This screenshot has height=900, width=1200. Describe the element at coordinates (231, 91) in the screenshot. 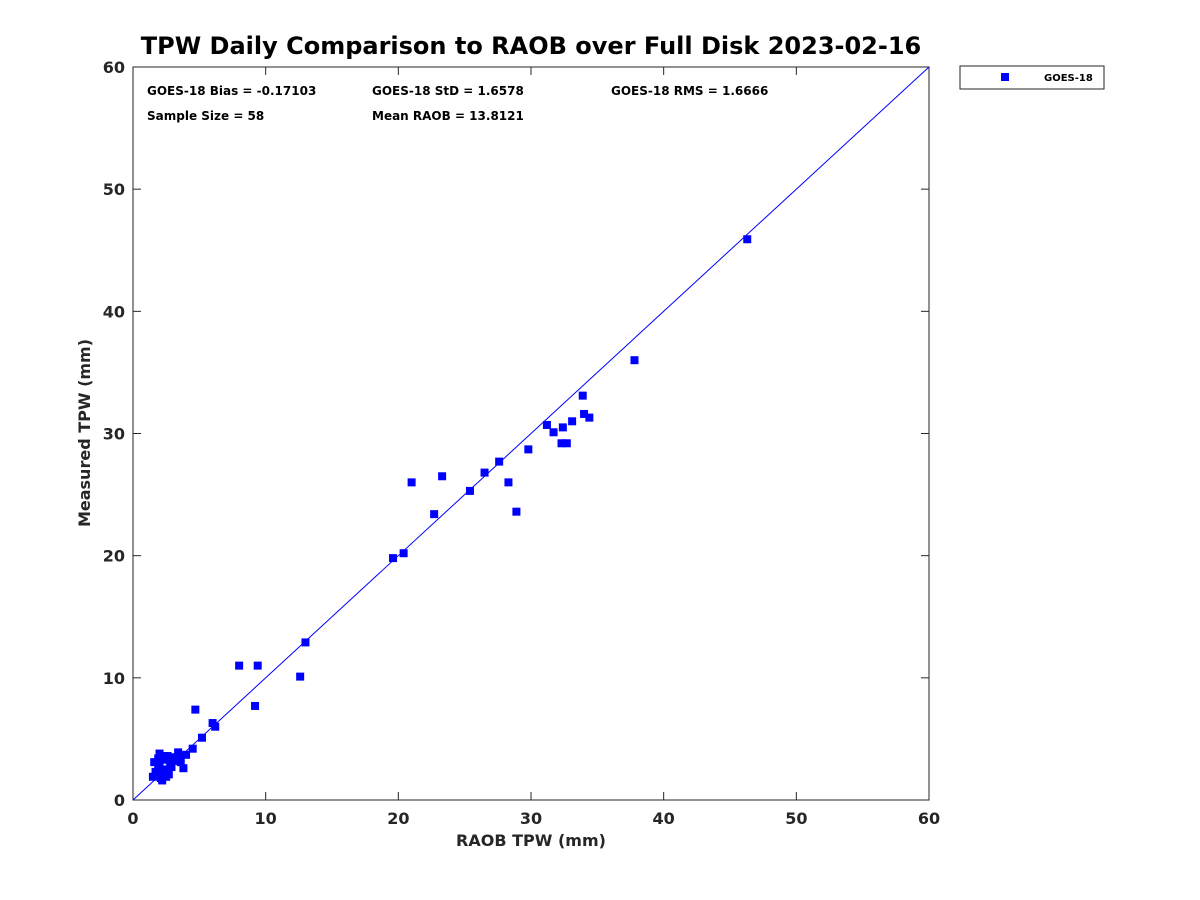

I see `stat-bias: GOES-18 Bias = -0.17103` at that location.